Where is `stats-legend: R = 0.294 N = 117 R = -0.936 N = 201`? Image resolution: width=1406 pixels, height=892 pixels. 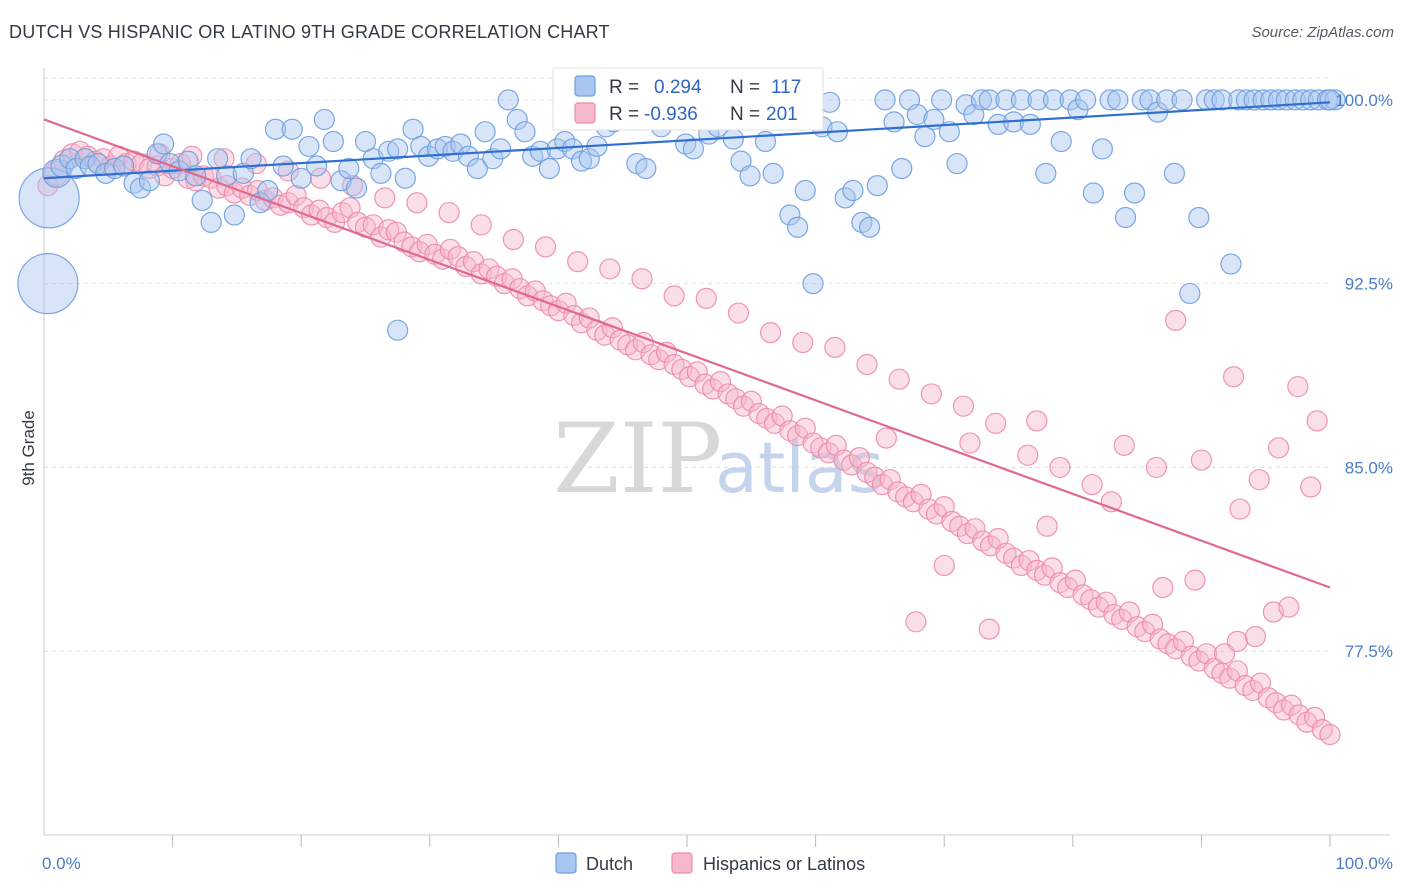 stats-legend: R = 0.294 N = 117 R = -0.936 N = 201 is located at coordinates (688, 99).